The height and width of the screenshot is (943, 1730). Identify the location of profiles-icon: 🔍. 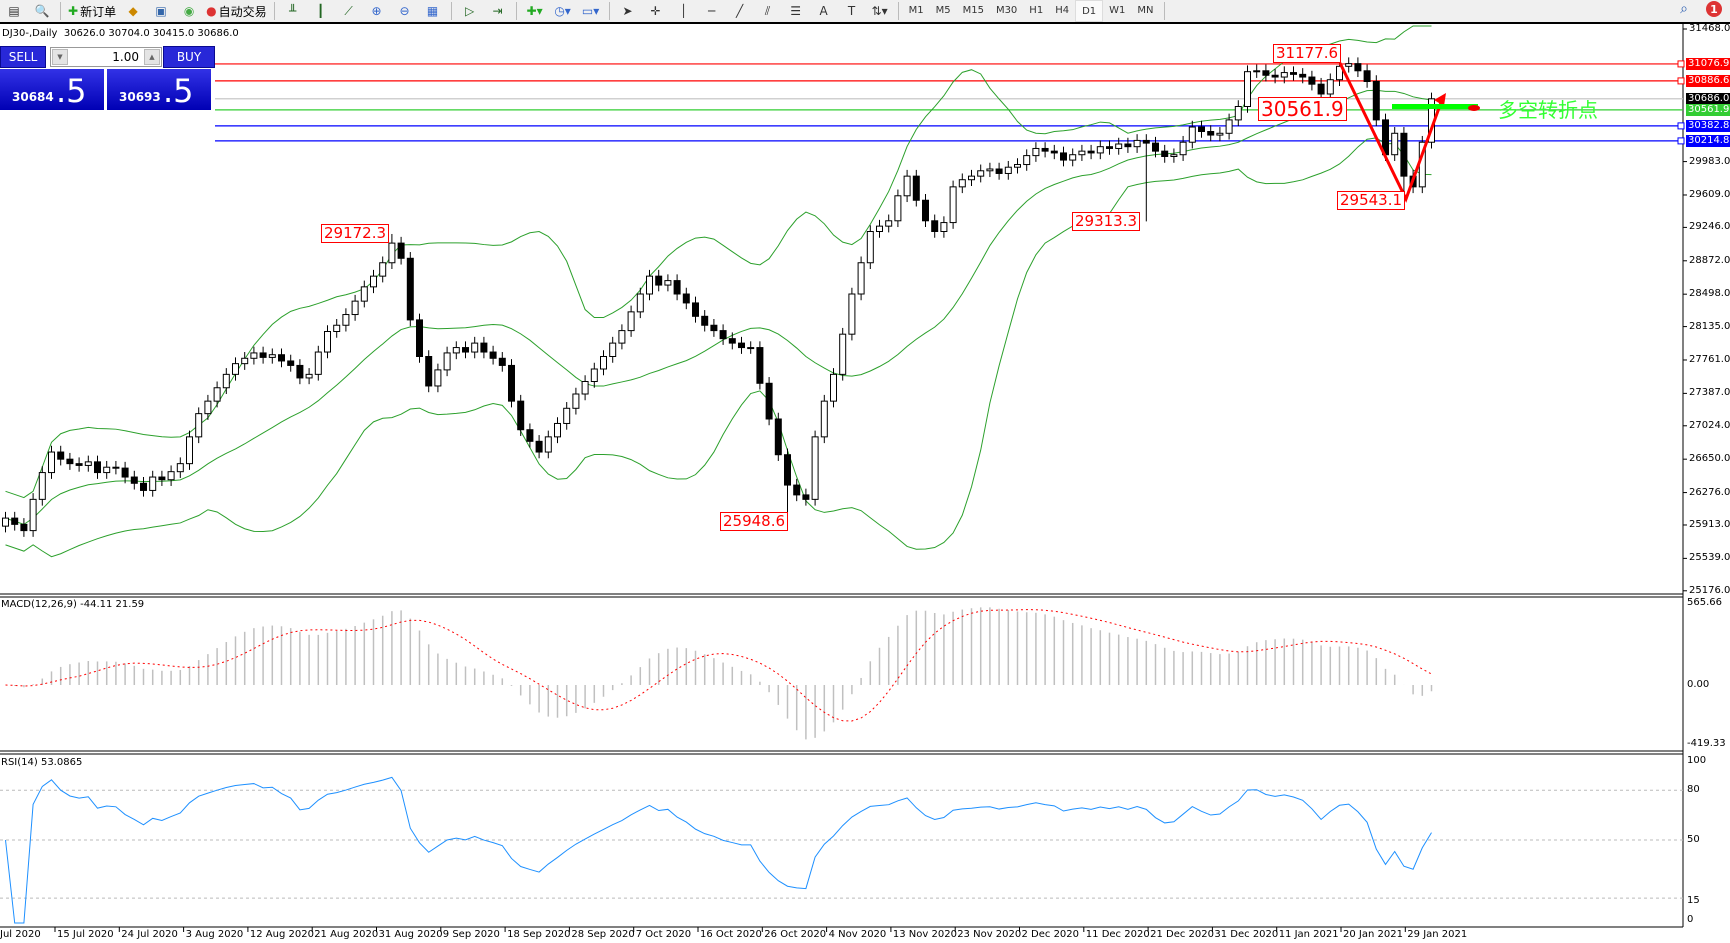
(42, 11).